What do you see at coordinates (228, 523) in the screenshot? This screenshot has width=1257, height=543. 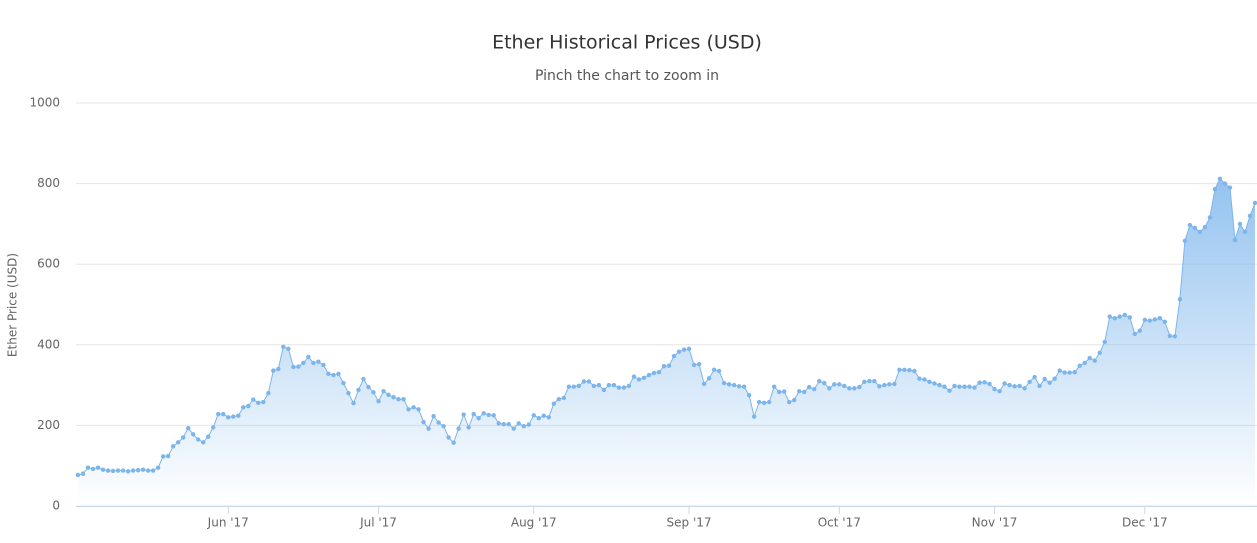 I see `x-tick-label: Jun '17` at bounding box center [228, 523].